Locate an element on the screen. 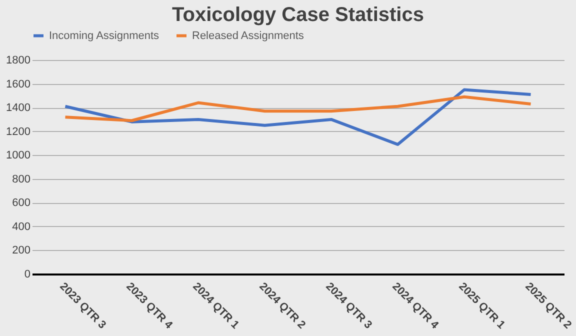 This screenshot has width=576, height=336. y-tick-label: 1400 is located at coordinates (18, 108).